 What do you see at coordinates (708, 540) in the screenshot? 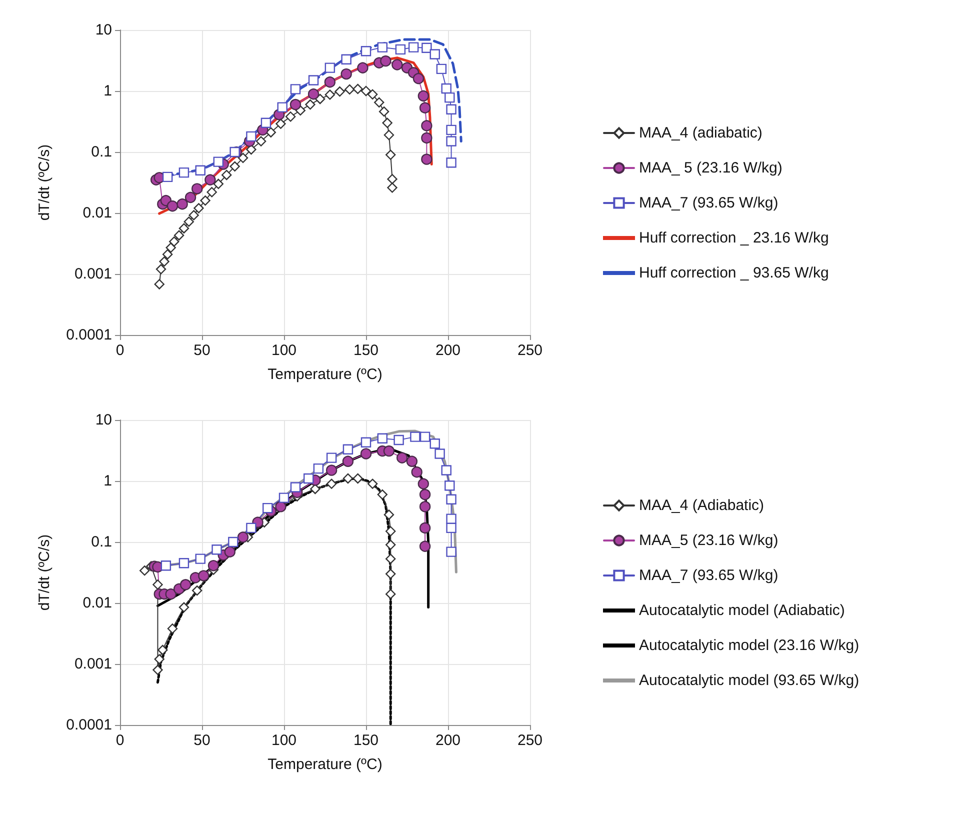
I see `legend-label: MAA_5 (23.16 W/kg)` at bounding box center [708, 540].